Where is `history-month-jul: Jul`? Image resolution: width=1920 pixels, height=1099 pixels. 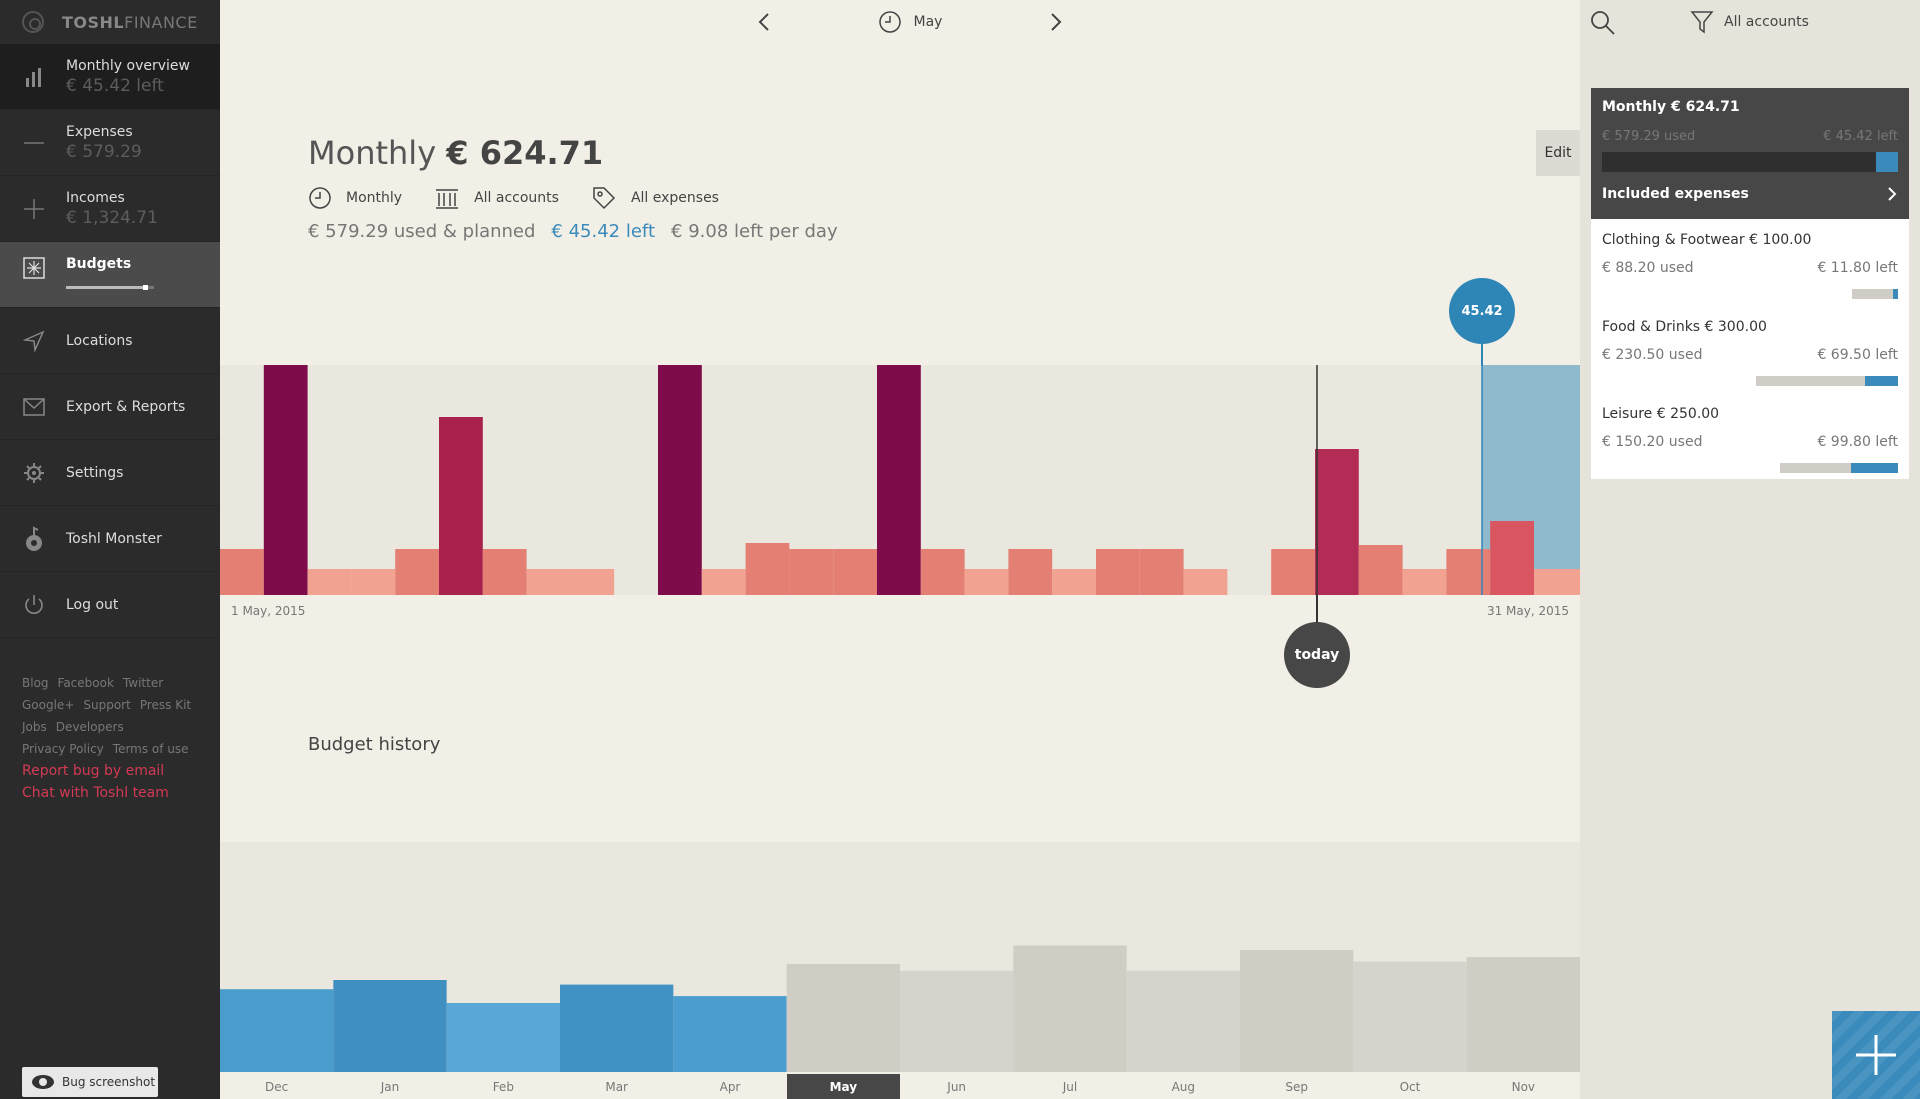 history-month-jul: Jul is located at coordinates (1070, 1086).